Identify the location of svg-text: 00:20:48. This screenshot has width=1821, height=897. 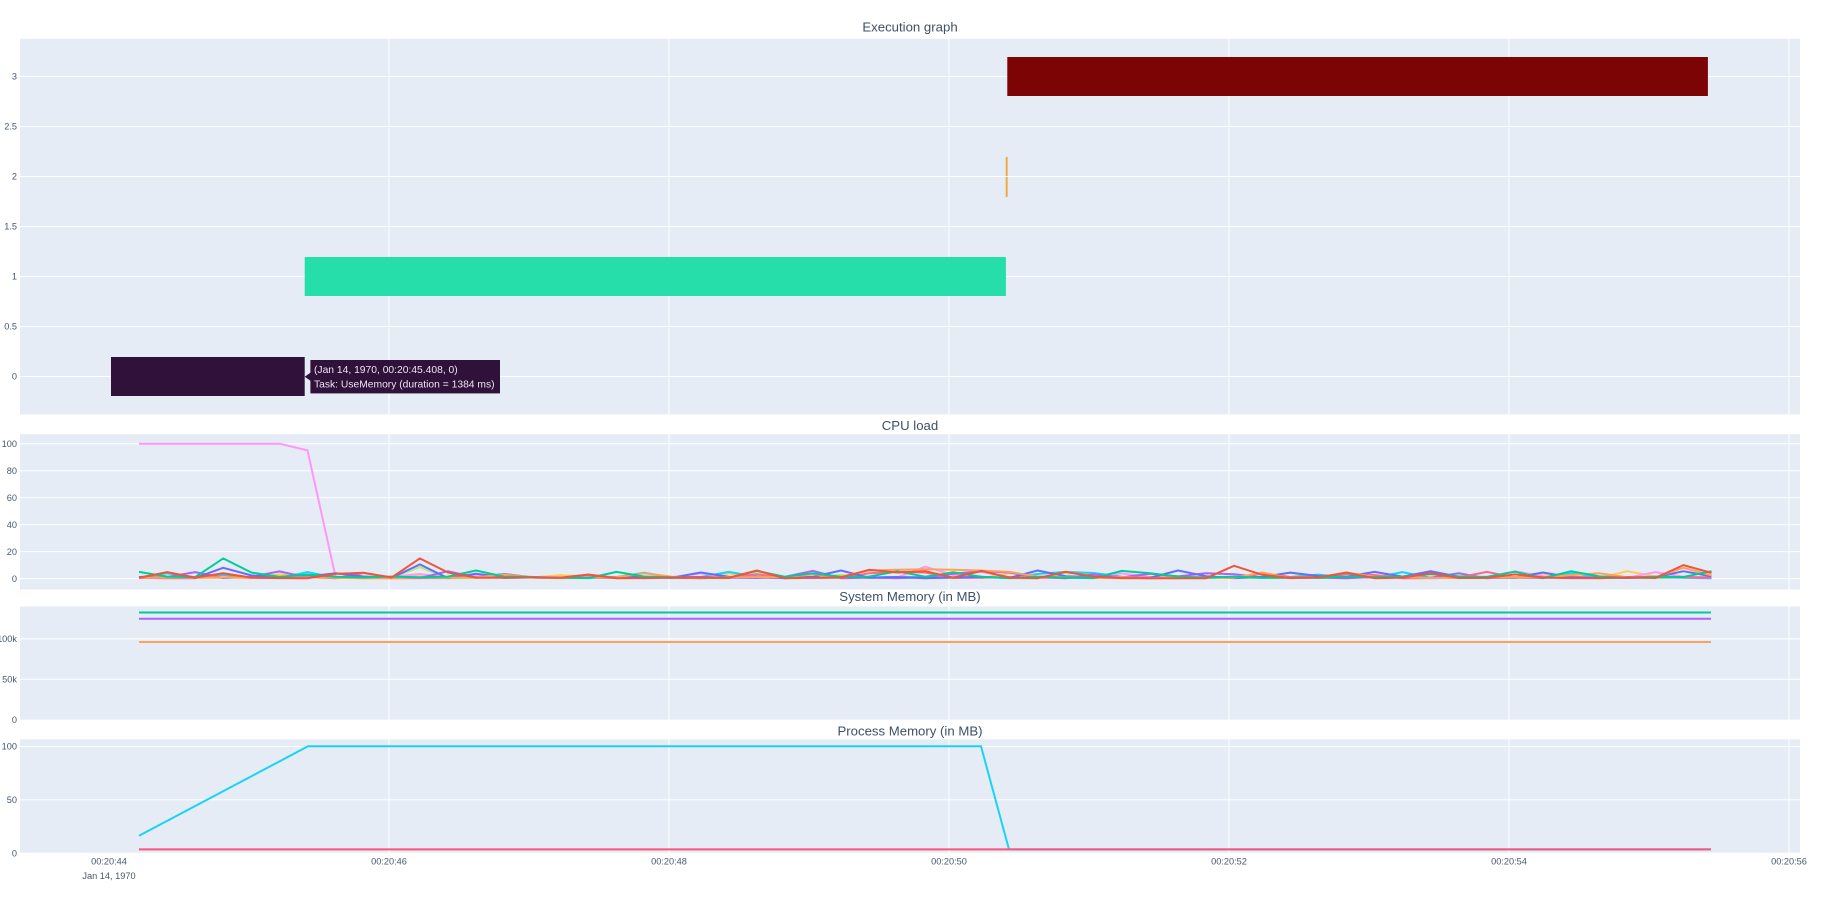
(669, 861).